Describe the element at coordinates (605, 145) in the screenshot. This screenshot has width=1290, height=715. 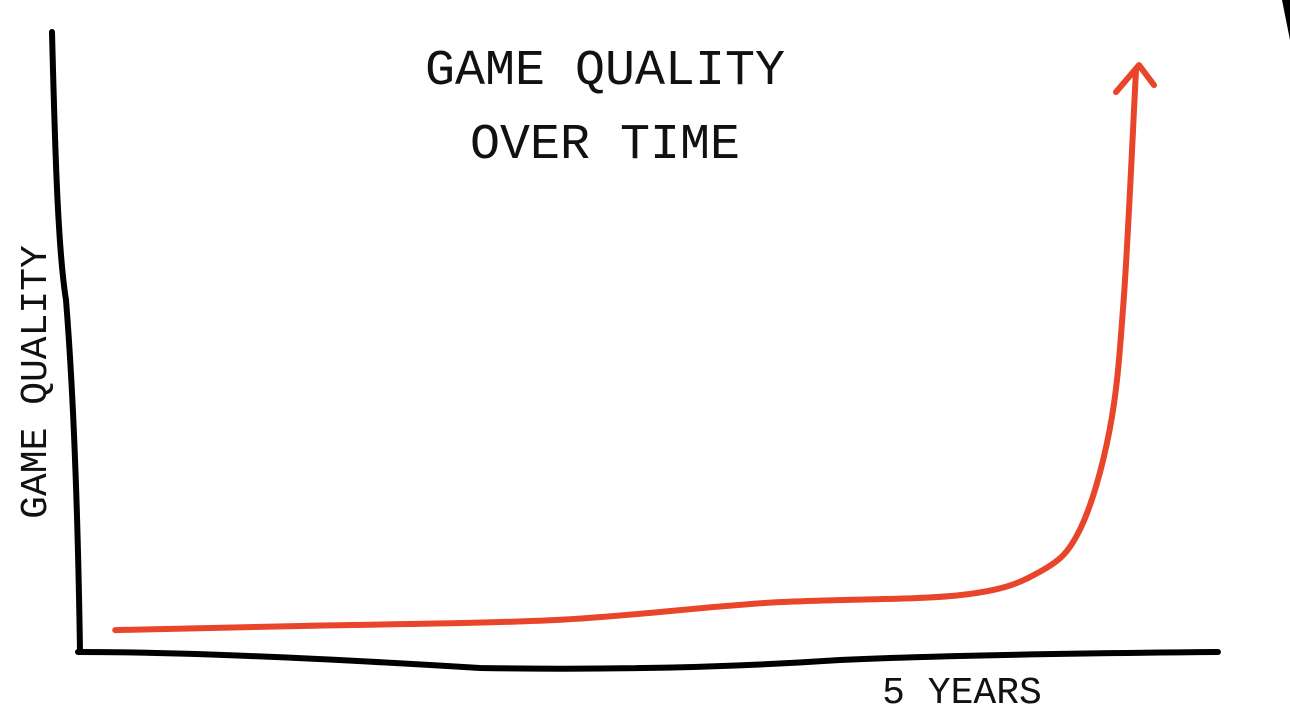
I see `chart-title-line-2: OVER TIME` at that location.